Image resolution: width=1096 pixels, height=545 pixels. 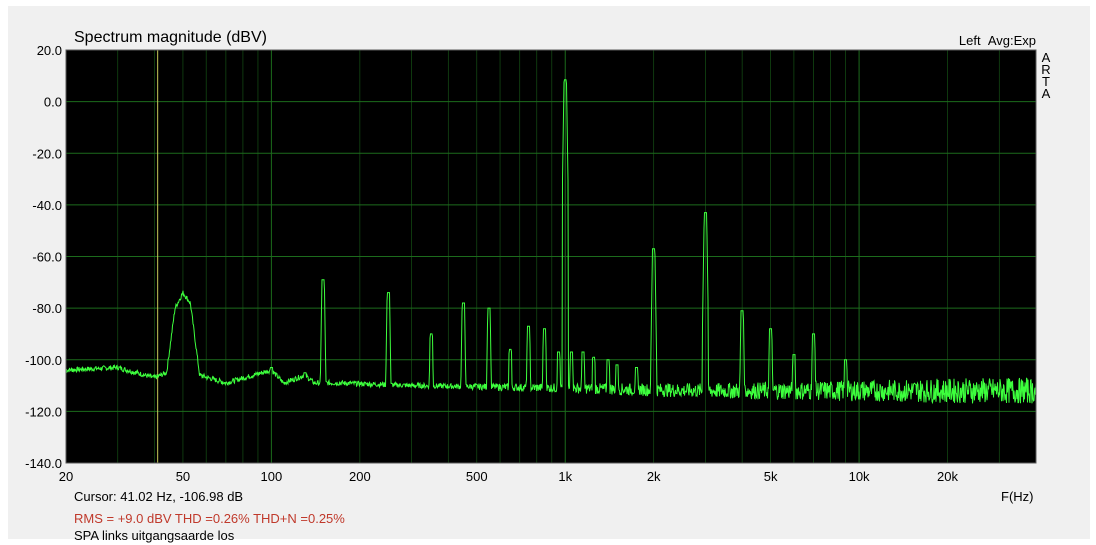 I want to click on arta-brand: A R T A, so click(x=1046, y=75).